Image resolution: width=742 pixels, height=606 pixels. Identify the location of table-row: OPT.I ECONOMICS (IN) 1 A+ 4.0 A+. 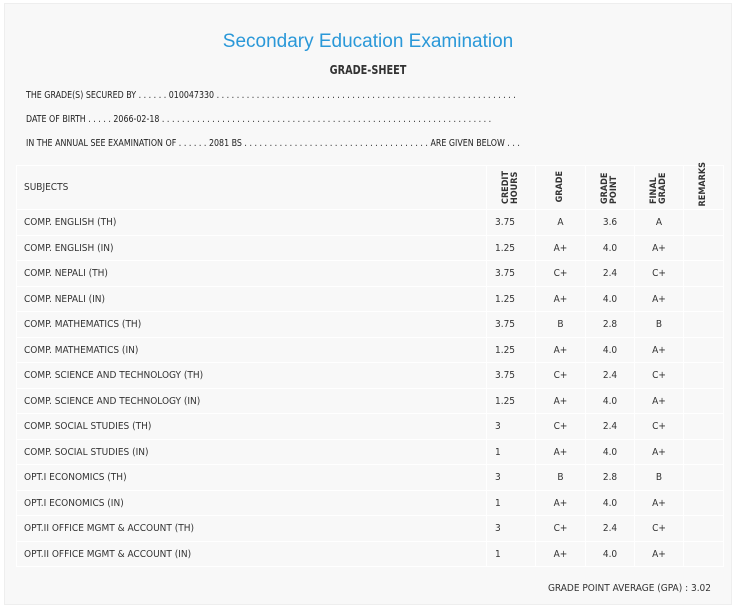
(370, 503).